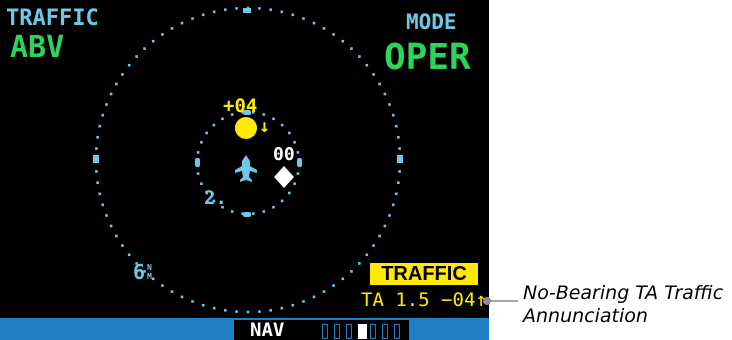 This screenshot has width=732, height=340. Describe the element at coordinates (284, 177) in the screenshot. I see `other-traffic-symbol` at that location.